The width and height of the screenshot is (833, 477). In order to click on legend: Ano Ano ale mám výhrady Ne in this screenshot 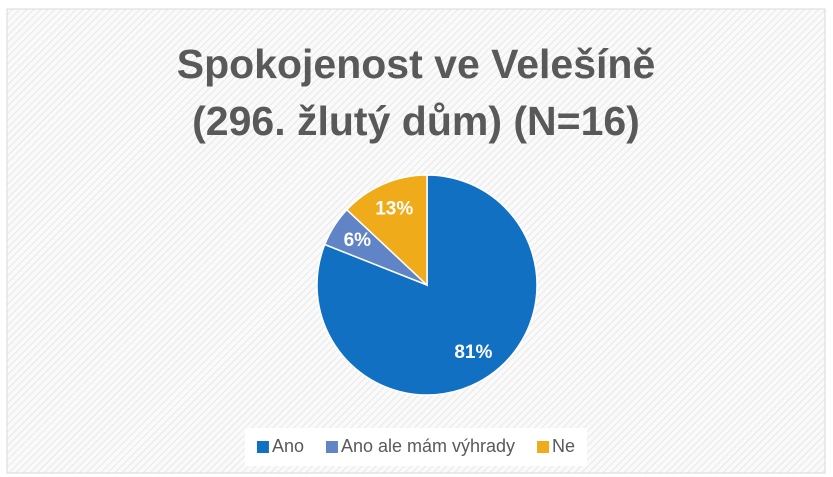, I will do `click(415, 446)`.